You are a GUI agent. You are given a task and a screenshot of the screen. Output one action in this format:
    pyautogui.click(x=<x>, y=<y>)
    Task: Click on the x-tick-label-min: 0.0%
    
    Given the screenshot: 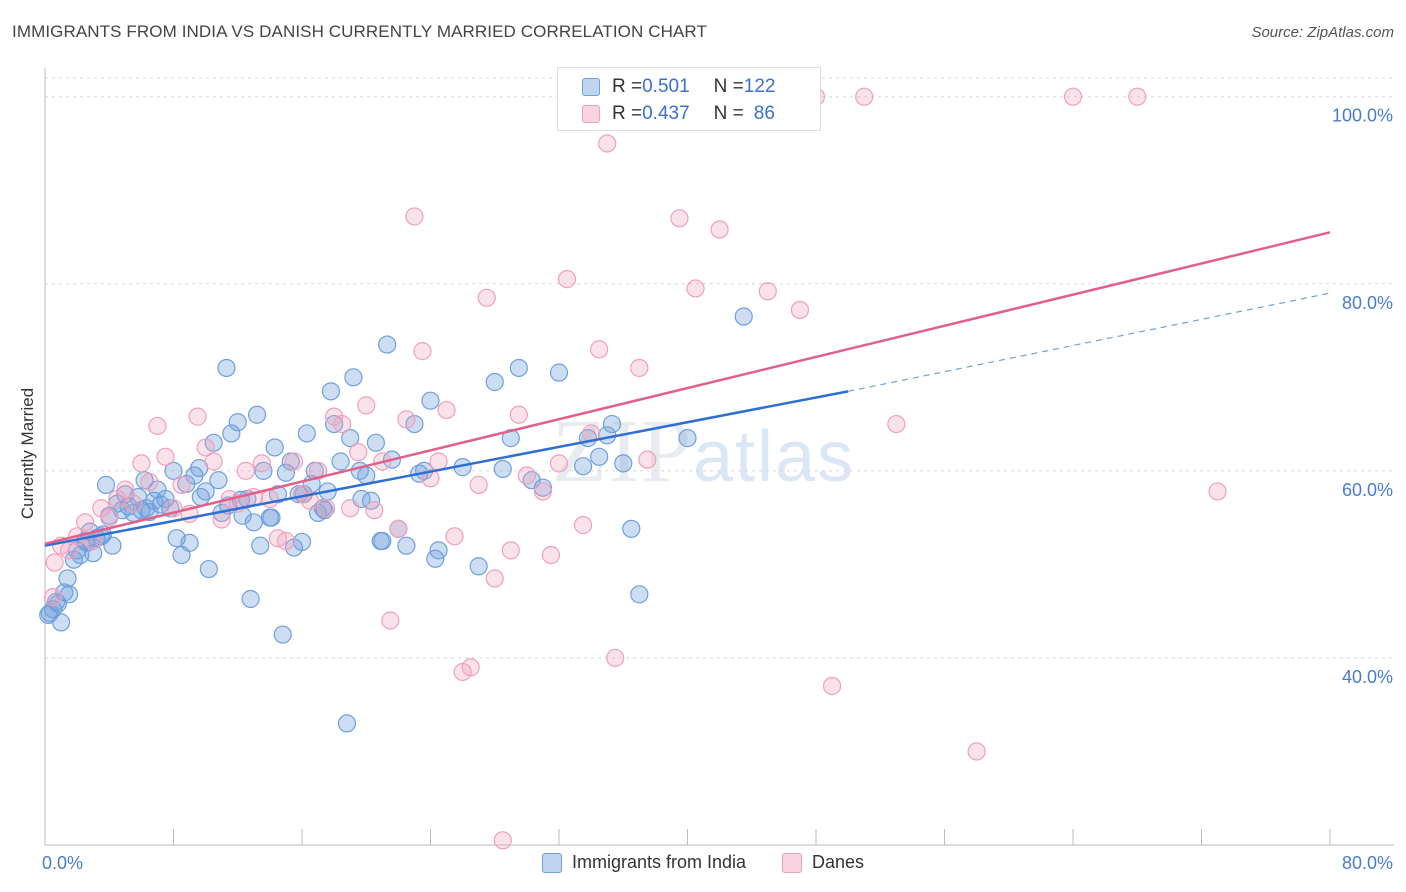 What is the action you would take?
    pyautogui.click(x=62, y=863)
    